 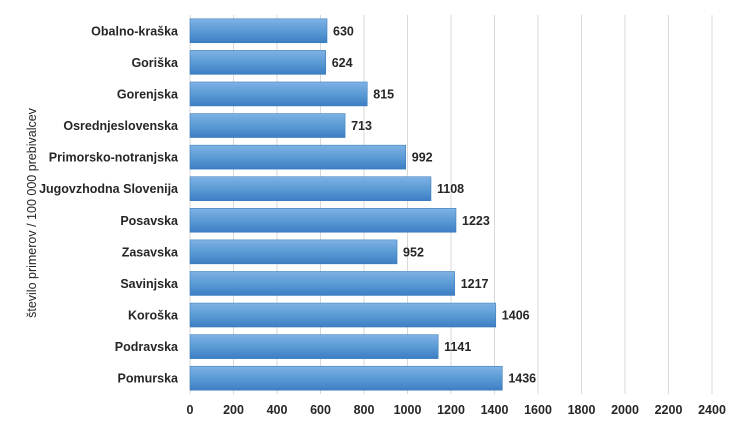 I want to click on value-label: 815, so click(x=383, y=94).